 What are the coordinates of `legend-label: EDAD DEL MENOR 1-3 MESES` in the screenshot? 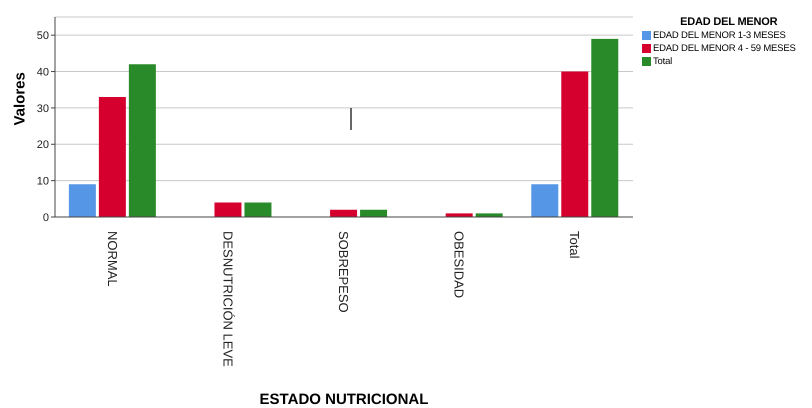 It's located at (719, 35).